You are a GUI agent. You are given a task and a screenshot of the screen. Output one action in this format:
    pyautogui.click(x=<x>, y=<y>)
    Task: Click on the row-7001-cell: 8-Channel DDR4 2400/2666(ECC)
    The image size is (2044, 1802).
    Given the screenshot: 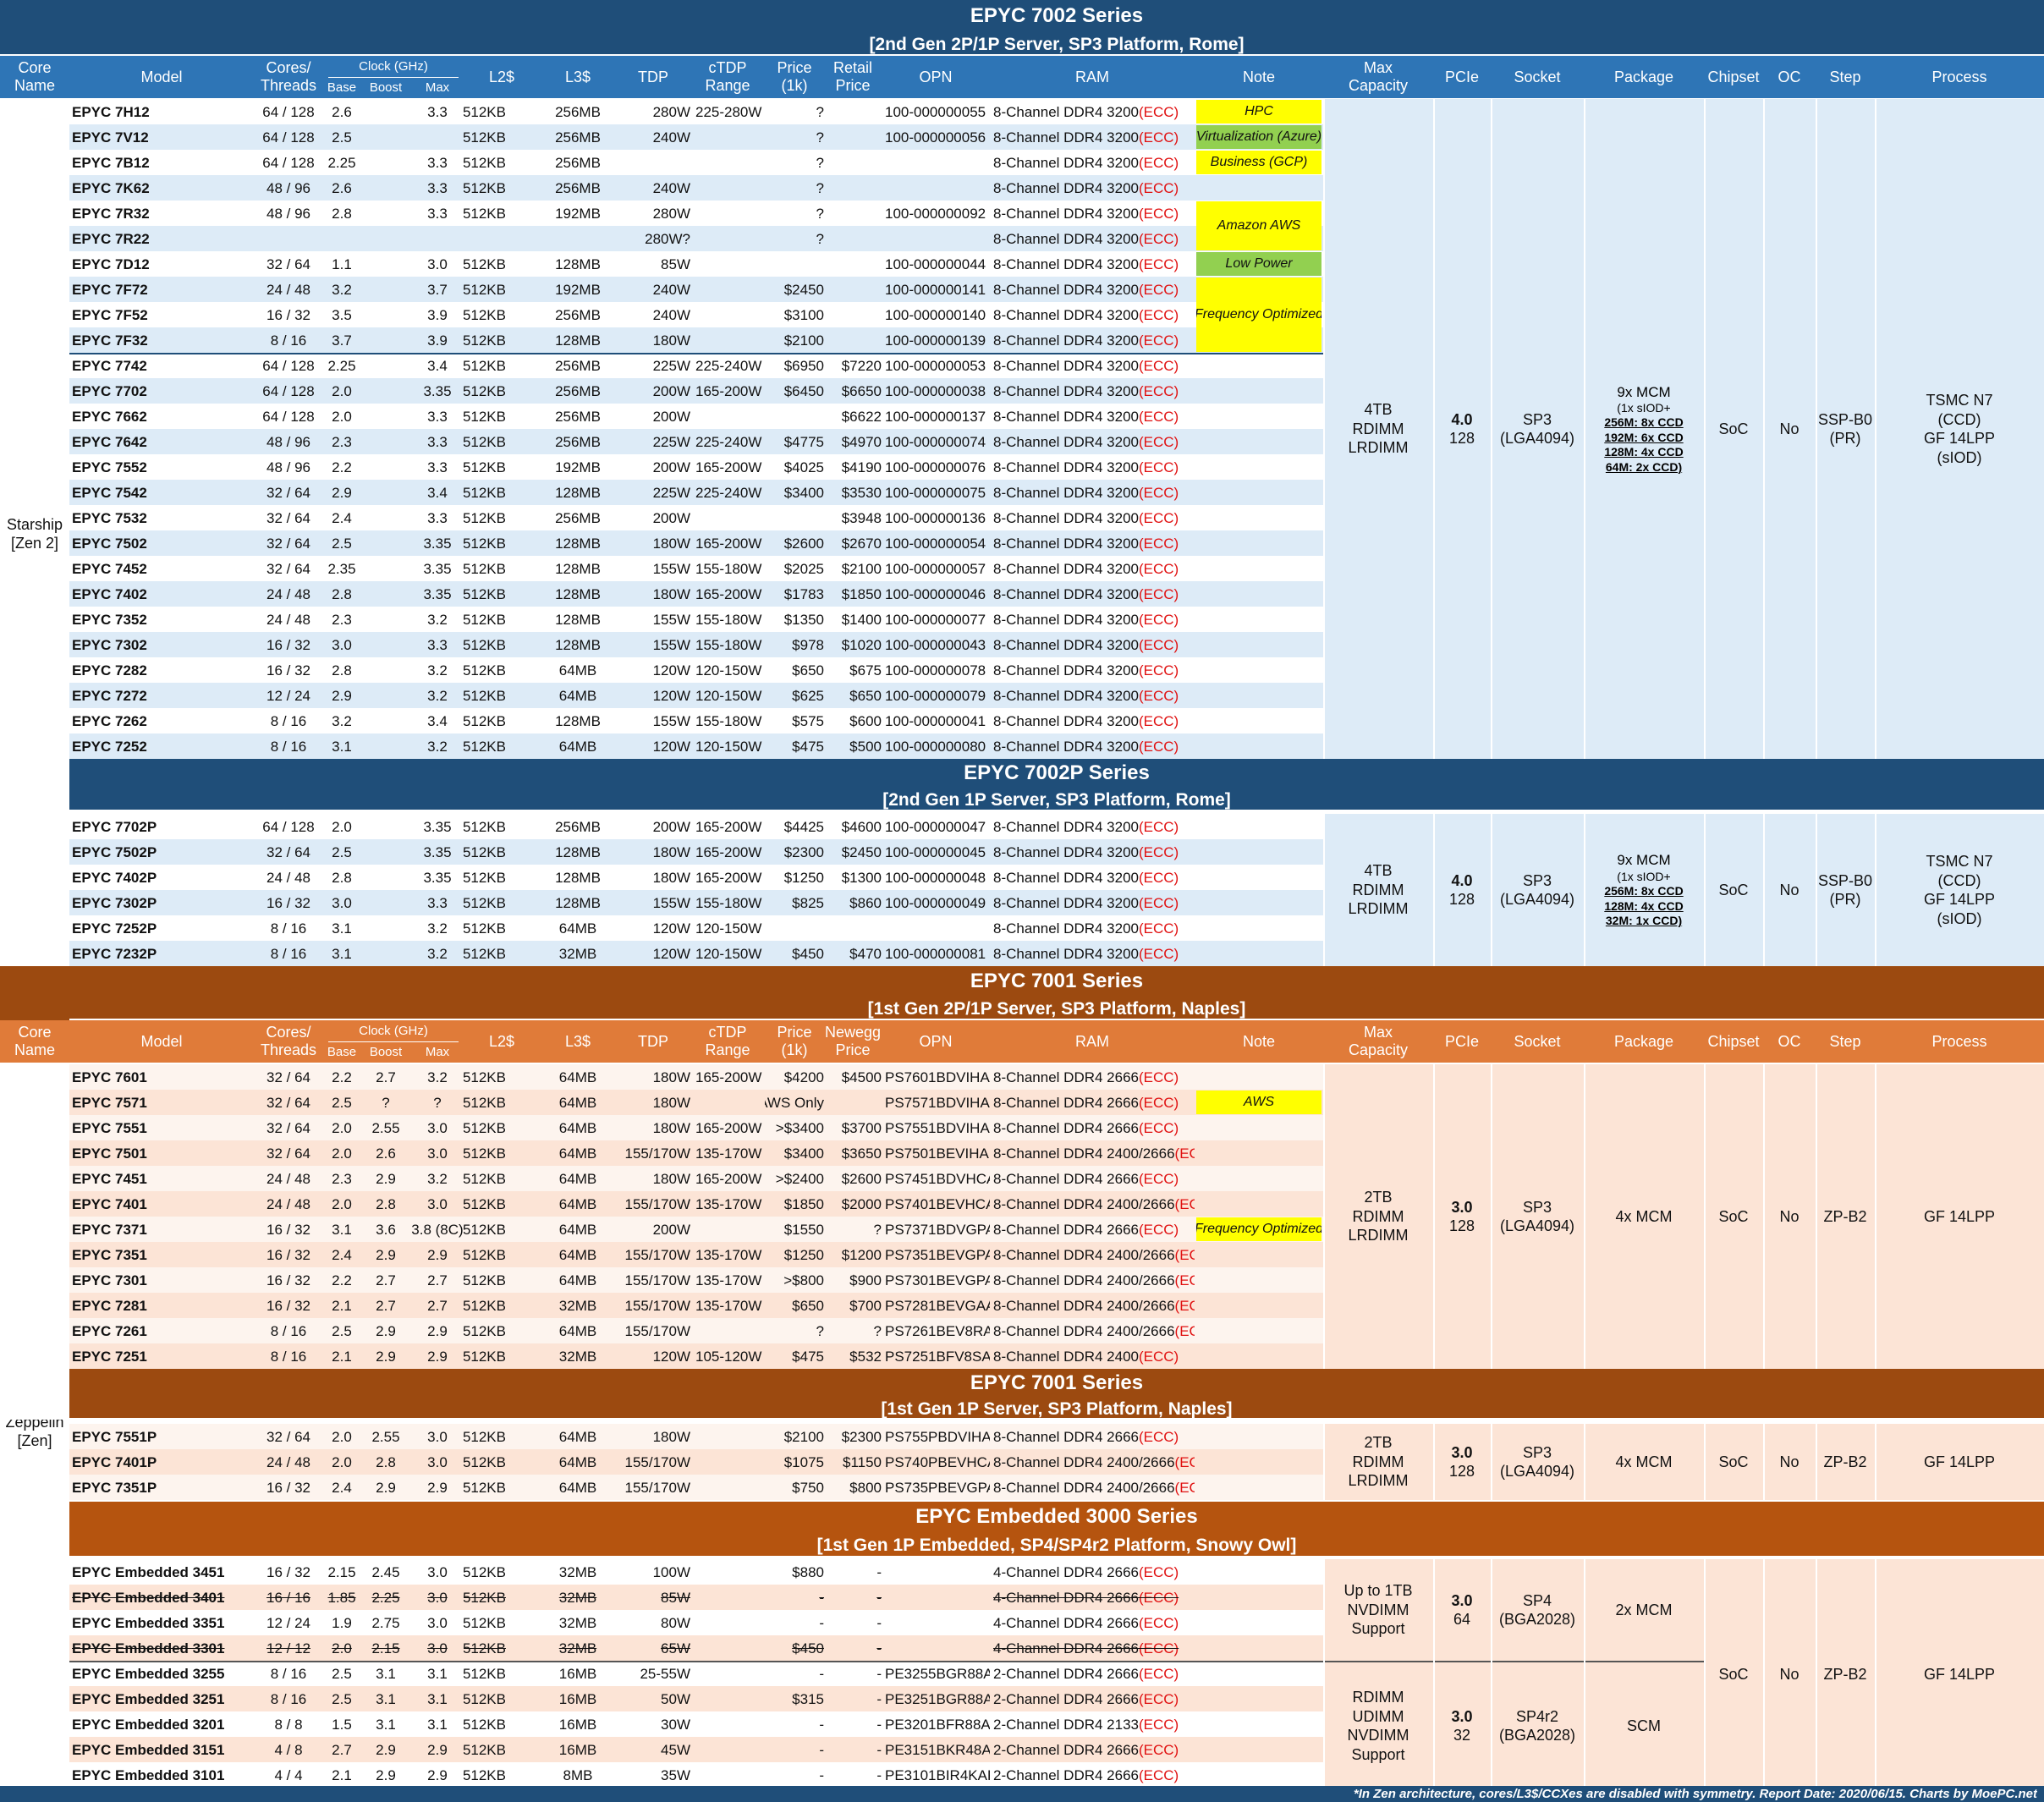 What is the action you would take?
    pyautogui.click(x=1094, y=1255)
    